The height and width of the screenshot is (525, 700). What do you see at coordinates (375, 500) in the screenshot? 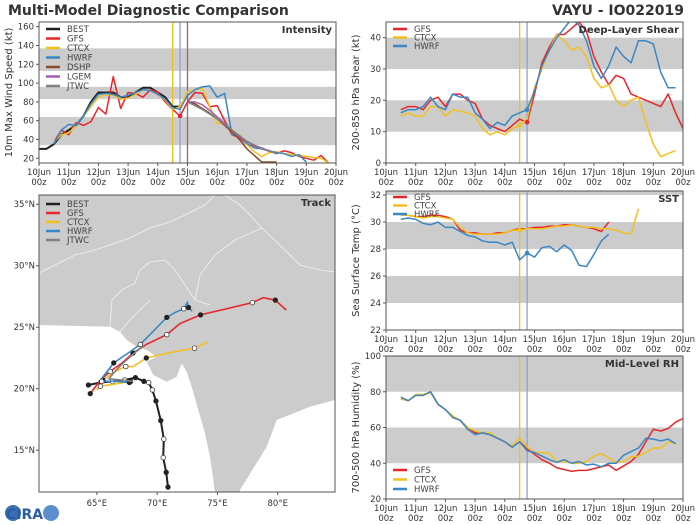
I see `y-tick-label: 20` at bounding box center [375, 500].